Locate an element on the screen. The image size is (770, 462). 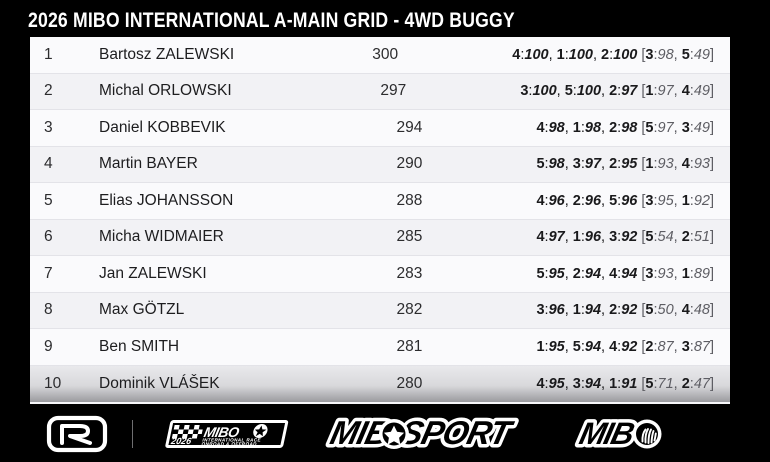
dropped-value: 48 is located at coordinates (701, 310).